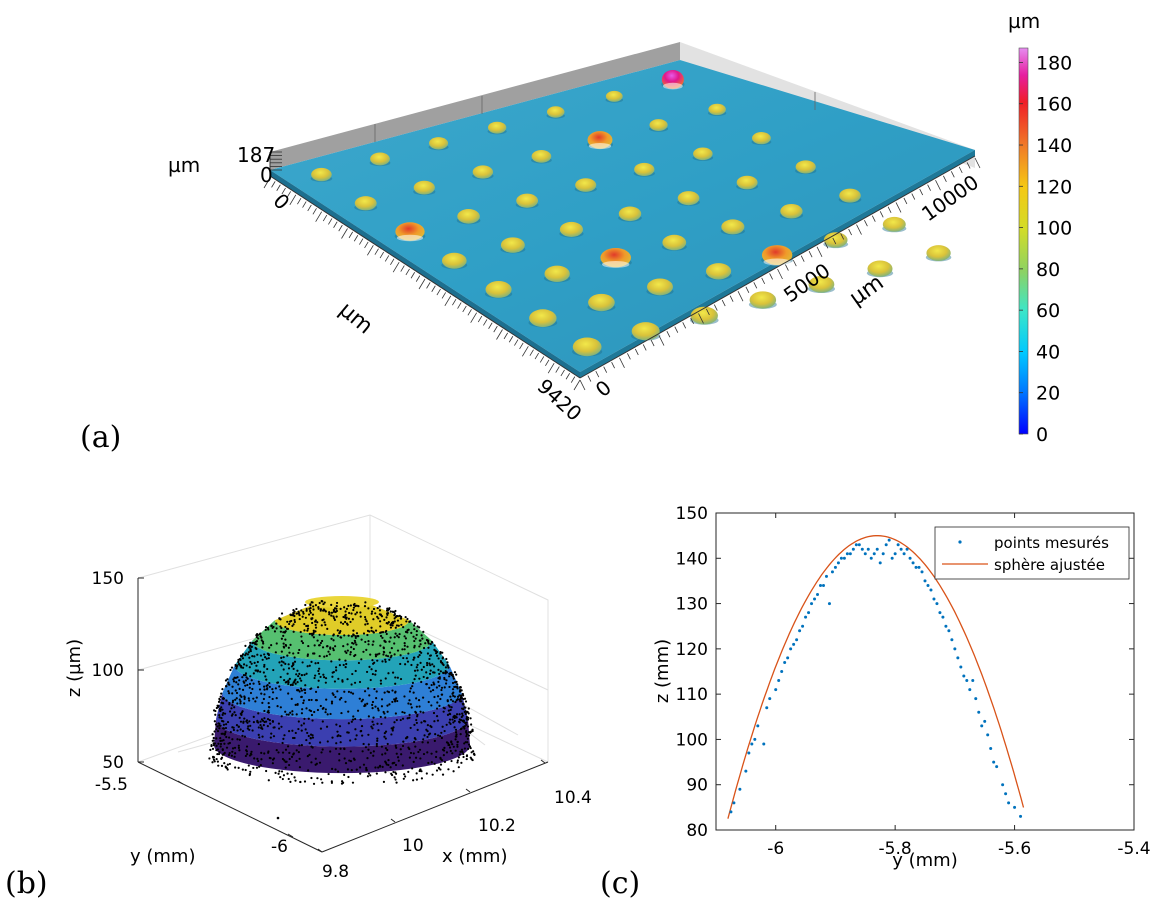 The height and width of the screenshot is (901, 1159). I want to click on y-axis-tick, so click(842, 236).